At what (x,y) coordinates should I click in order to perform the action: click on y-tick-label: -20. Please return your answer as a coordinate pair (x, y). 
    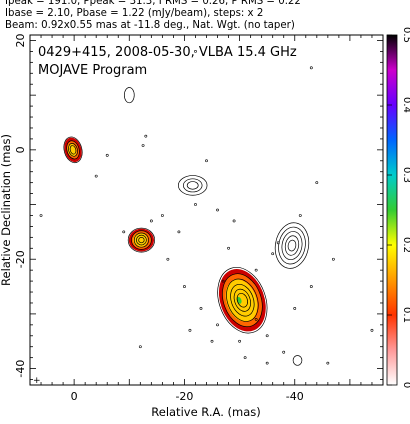
    Looking at the image, I should click on (20, 259).